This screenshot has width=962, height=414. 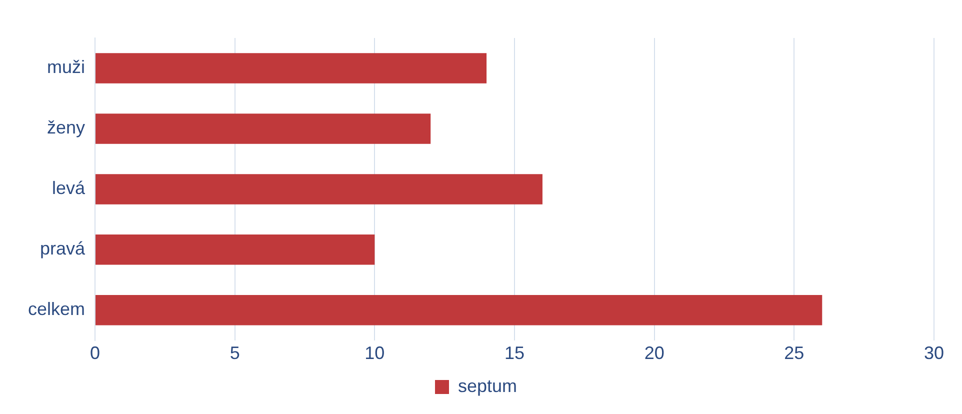 What do you see at coordinates (934, 353) in the screenshot?
I see `x-tick-label: 30` at bounding box center [934, 353].